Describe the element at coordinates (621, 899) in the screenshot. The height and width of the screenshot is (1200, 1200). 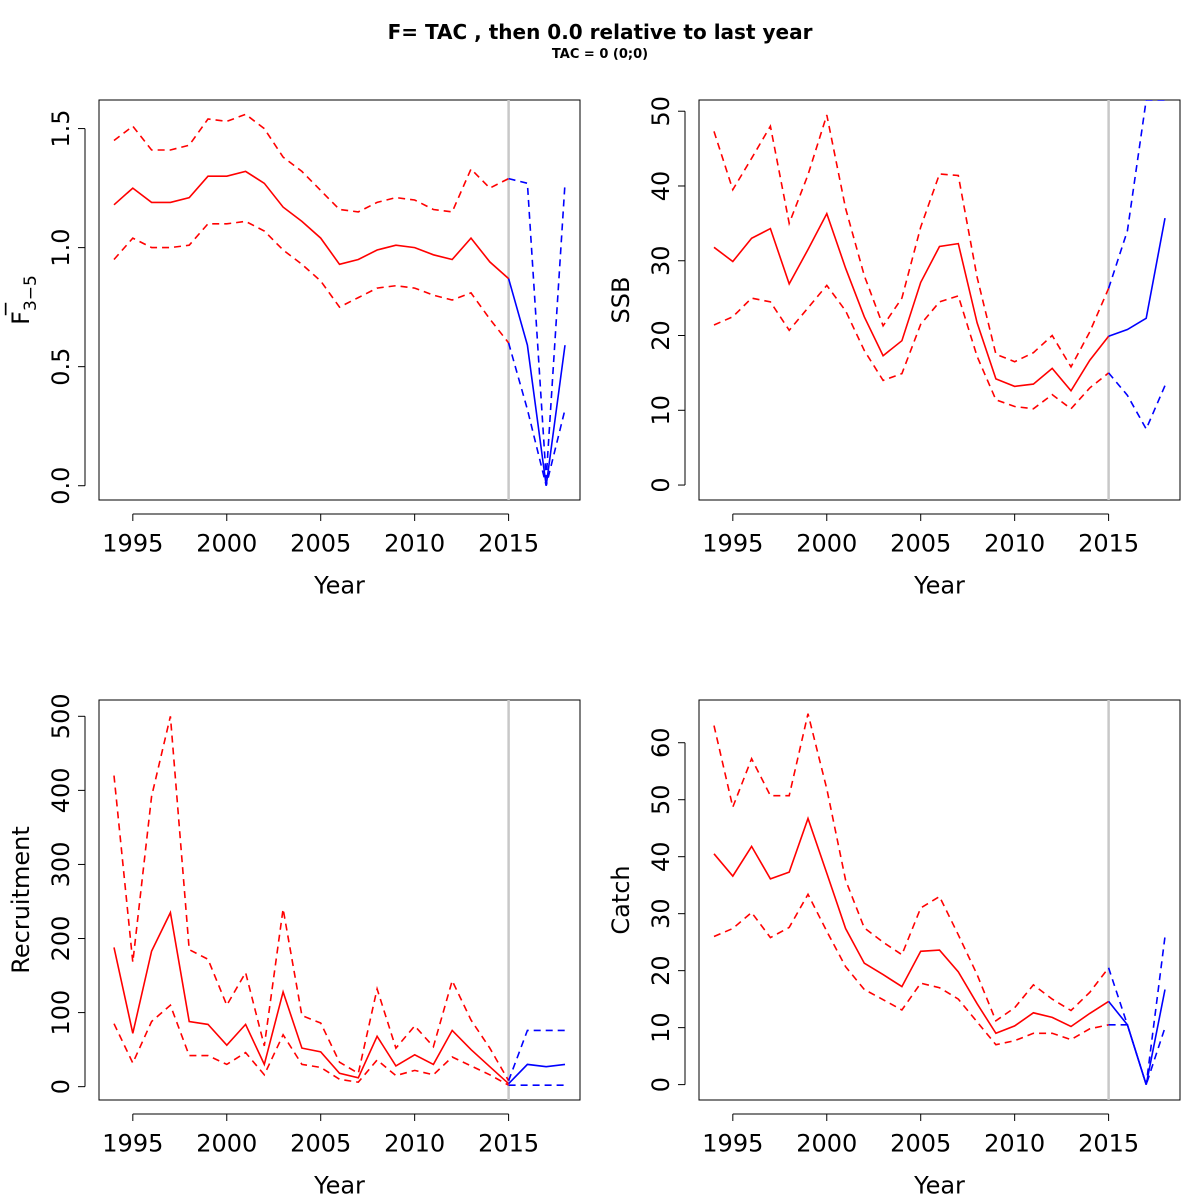
I see `y-axis-title: Catch` at that location.